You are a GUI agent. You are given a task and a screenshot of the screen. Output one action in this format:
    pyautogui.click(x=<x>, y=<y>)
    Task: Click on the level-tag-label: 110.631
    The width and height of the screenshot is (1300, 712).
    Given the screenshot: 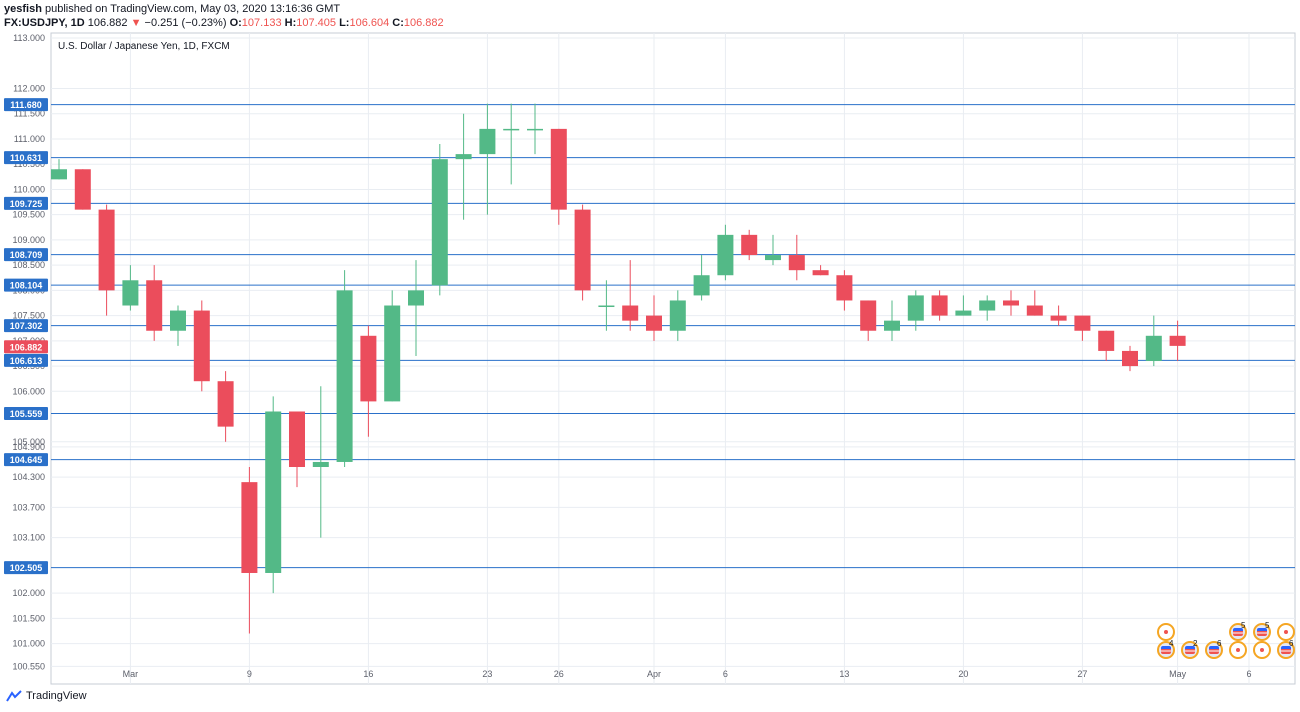 What is the action you would take?
    pyautogui.click(x=26, y=158)
    